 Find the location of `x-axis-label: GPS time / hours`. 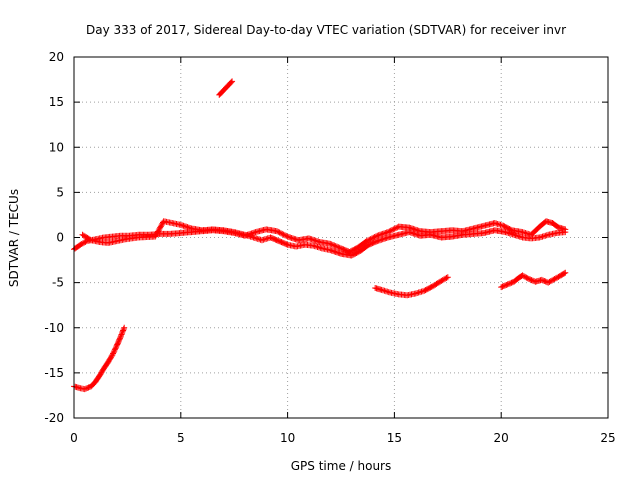

x-axis-label: GPS time / hours is located at coordinates (341, 466).